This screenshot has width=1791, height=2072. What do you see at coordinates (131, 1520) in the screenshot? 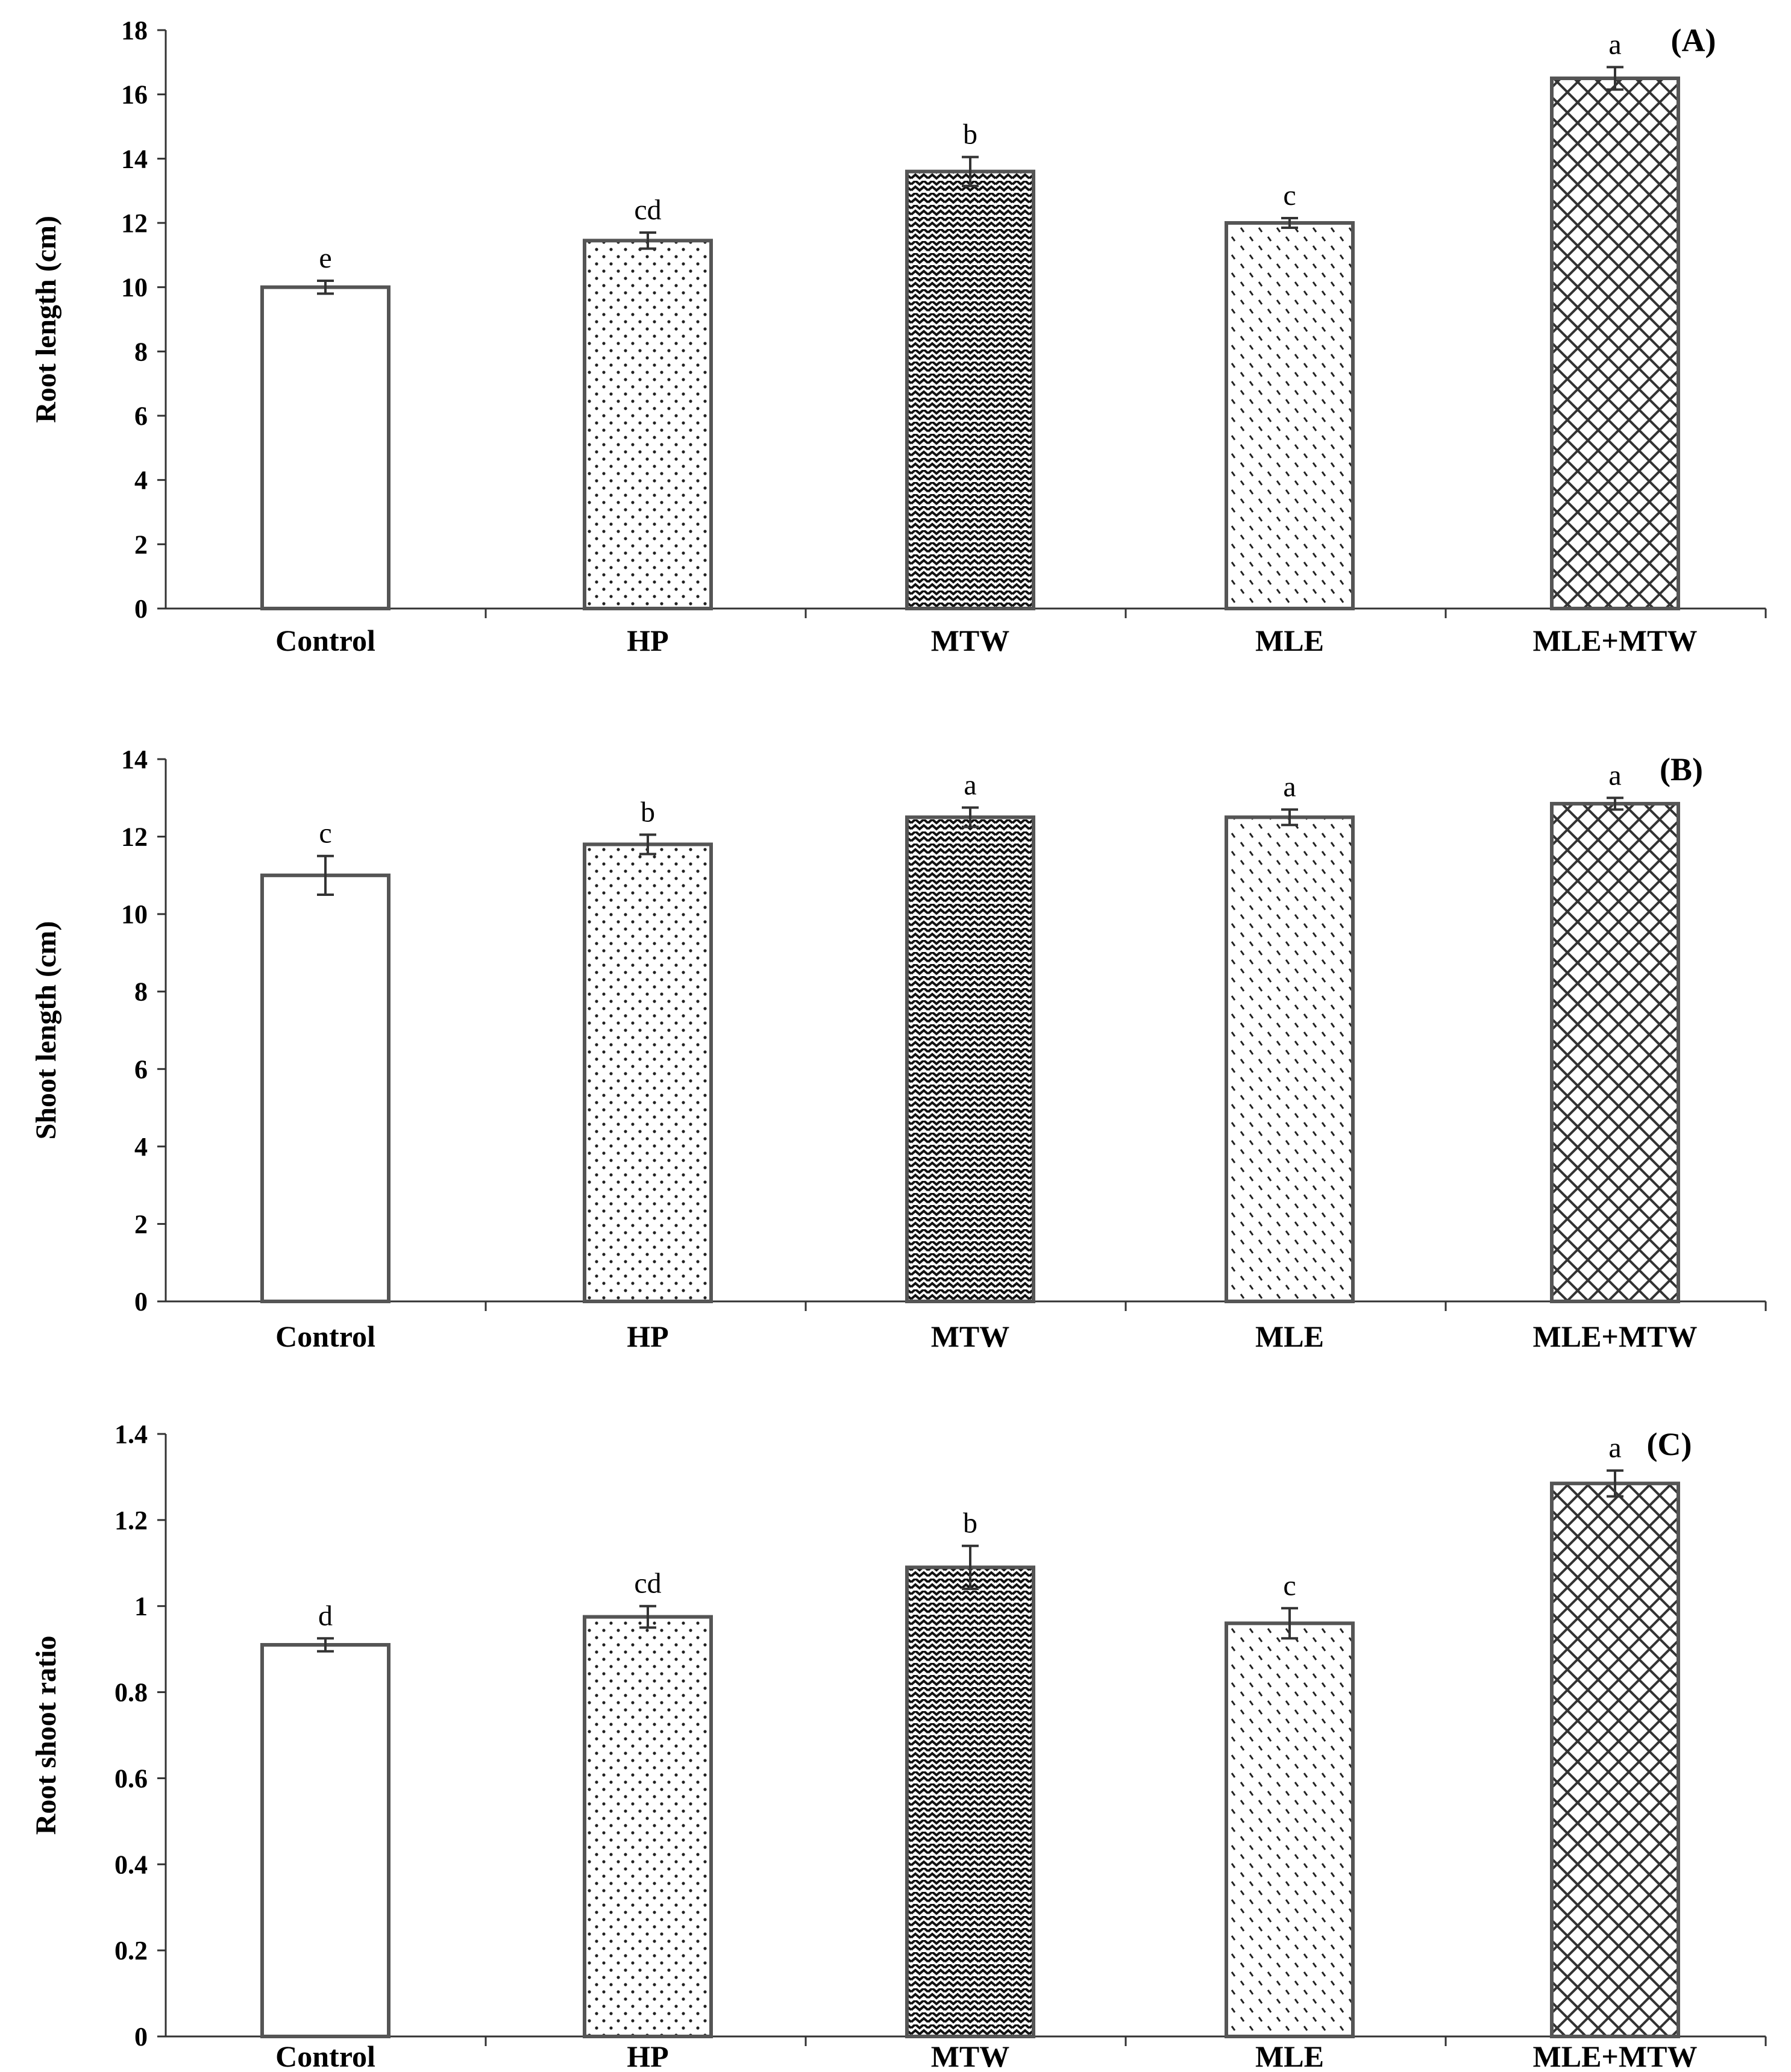
I see `y-tick-label: 1.2` at bounding box center [131, 1520].